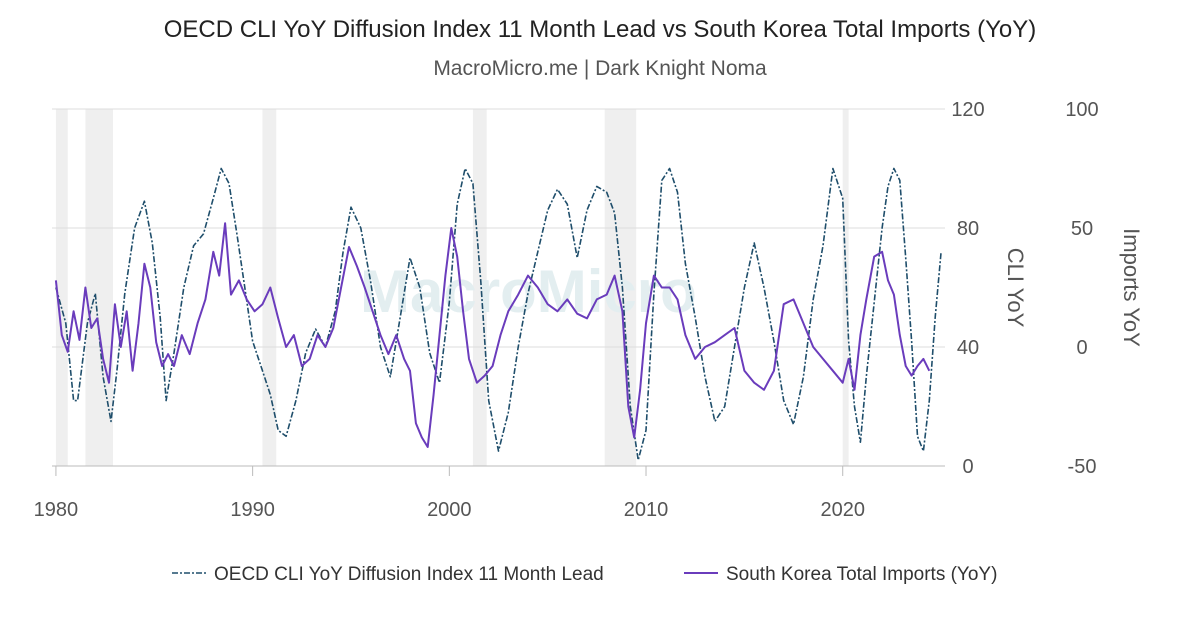 This screenshot has width=1200, height=630. Describe the element at coordinates (1015, 288) in the screenshot. I see `y-axis-title-cli: CLI YoY` at that location.